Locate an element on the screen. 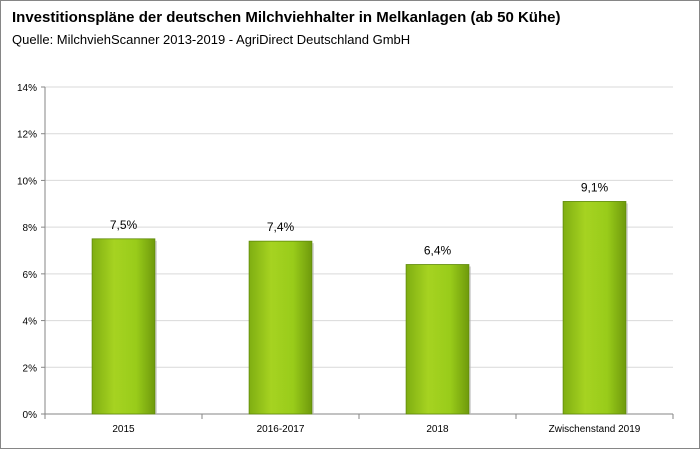 The width and height of the screenshot is (700, 449). y-tick-label: 2% is located at coordinates (30, 368).